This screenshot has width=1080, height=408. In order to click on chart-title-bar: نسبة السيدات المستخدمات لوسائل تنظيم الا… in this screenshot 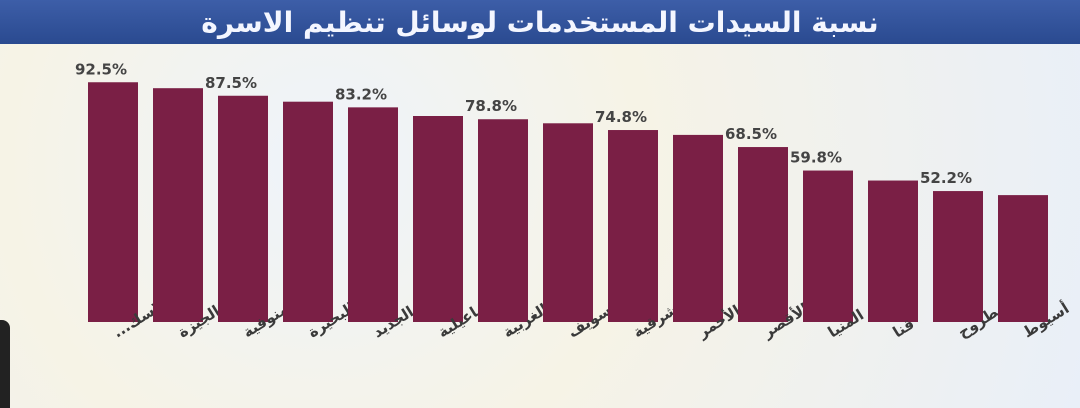, I will do `click(540, 22)`.